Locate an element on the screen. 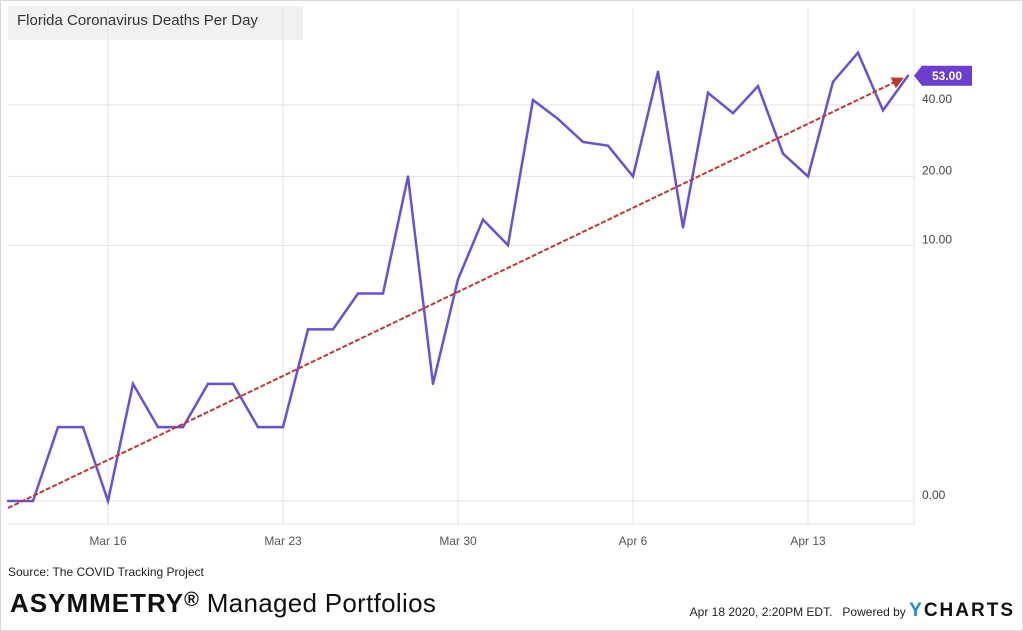 The width and height of the screenshot is (1023, 631). brand-logo: ASYMMETRY® Managed Portfolios is located at coordinates (223, 603).